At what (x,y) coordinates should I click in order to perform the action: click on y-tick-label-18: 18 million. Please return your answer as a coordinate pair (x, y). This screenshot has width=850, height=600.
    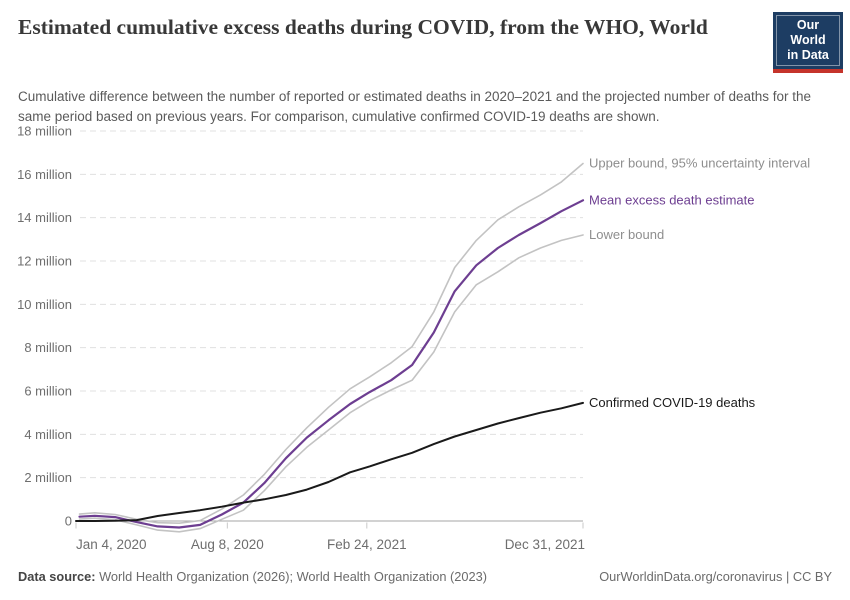
    Looking at the image, I should click on (44, 131).